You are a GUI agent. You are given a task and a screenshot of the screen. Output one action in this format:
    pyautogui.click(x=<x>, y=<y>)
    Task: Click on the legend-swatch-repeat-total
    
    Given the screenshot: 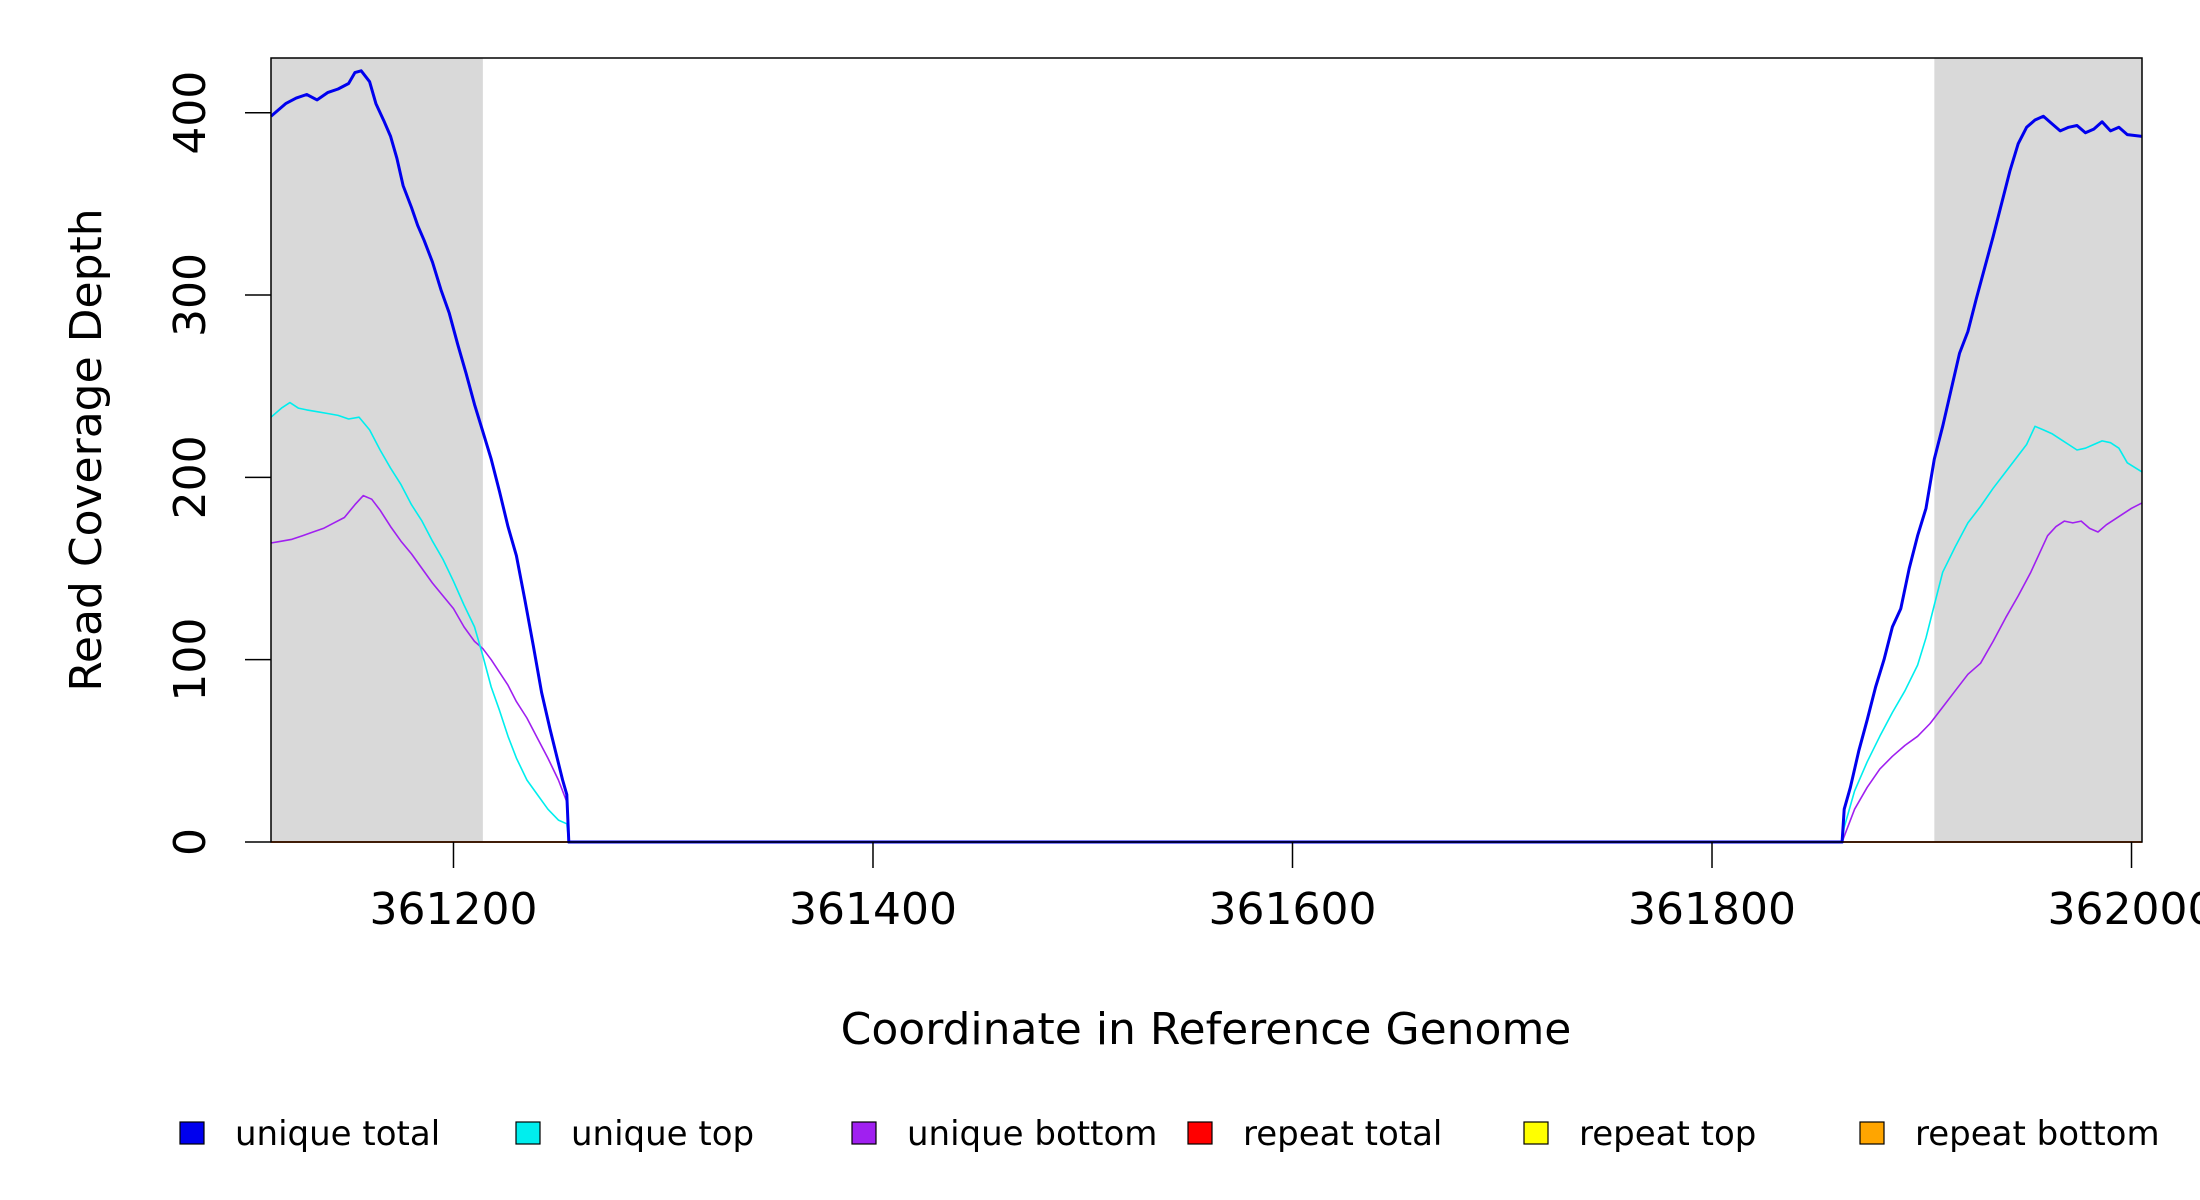 What is the action you would take?
    pyautogui.click(x=1200, y=1133)
    